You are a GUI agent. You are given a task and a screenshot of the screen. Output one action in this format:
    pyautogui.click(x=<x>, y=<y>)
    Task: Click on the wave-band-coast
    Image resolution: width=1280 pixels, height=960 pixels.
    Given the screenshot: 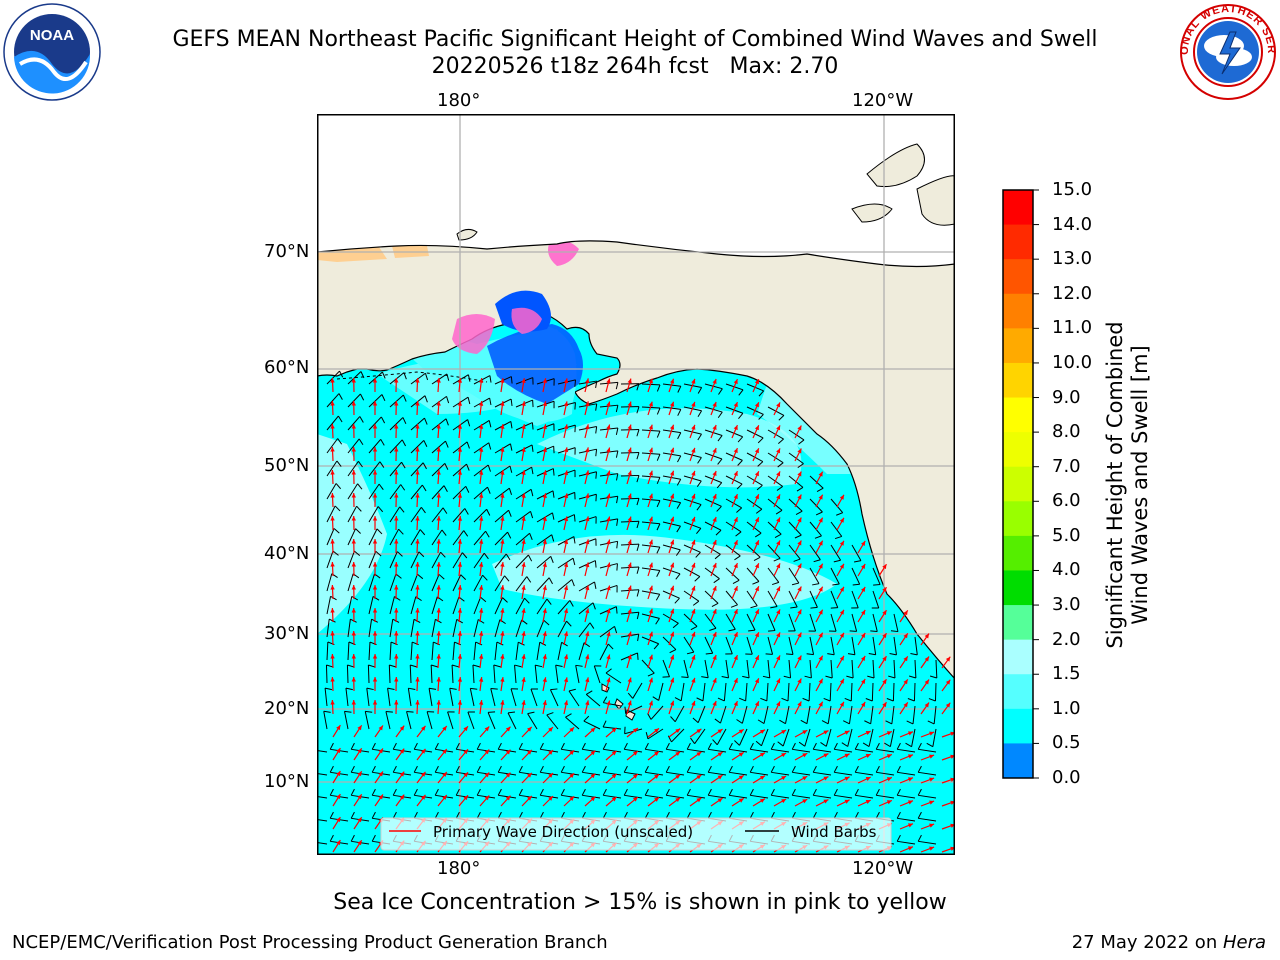 What is the action you would take?
    pyautogui.click(x=807, y=429)
    